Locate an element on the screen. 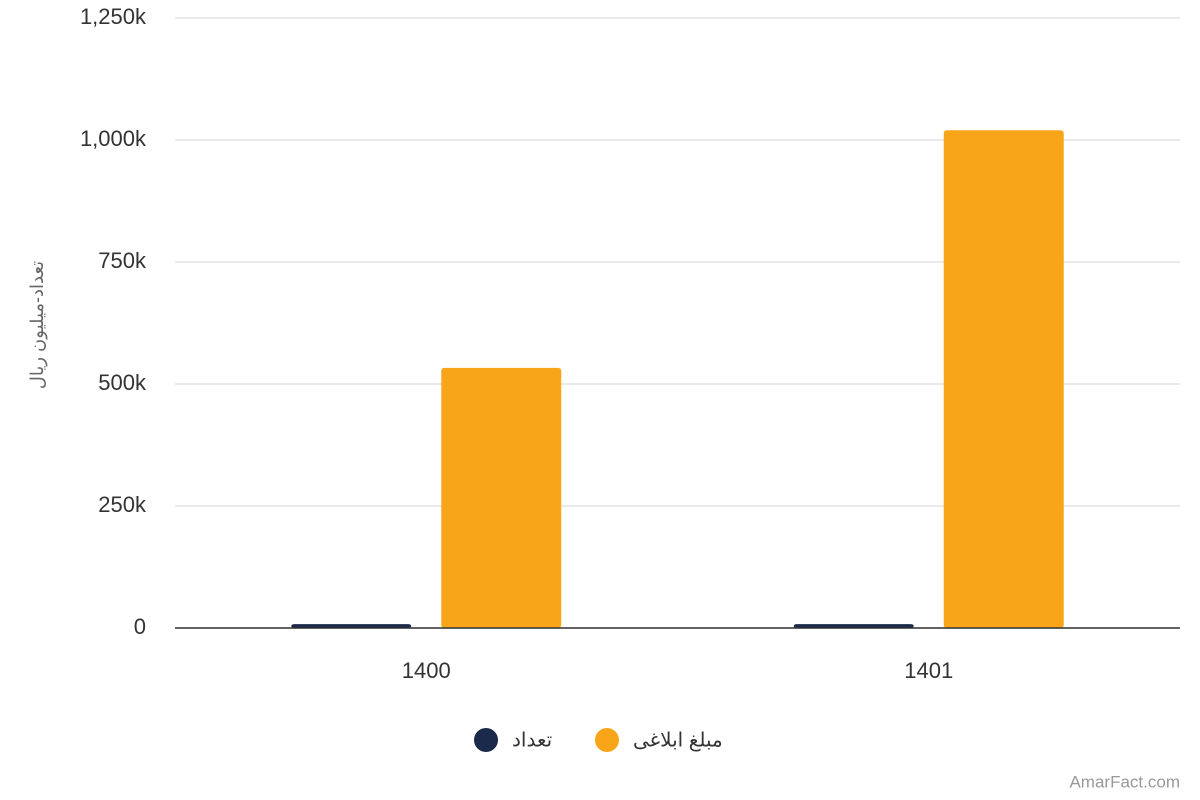 This screenshot has height=800, width=1200. y-tick-label: 0 is located at coordinates (140, 626).